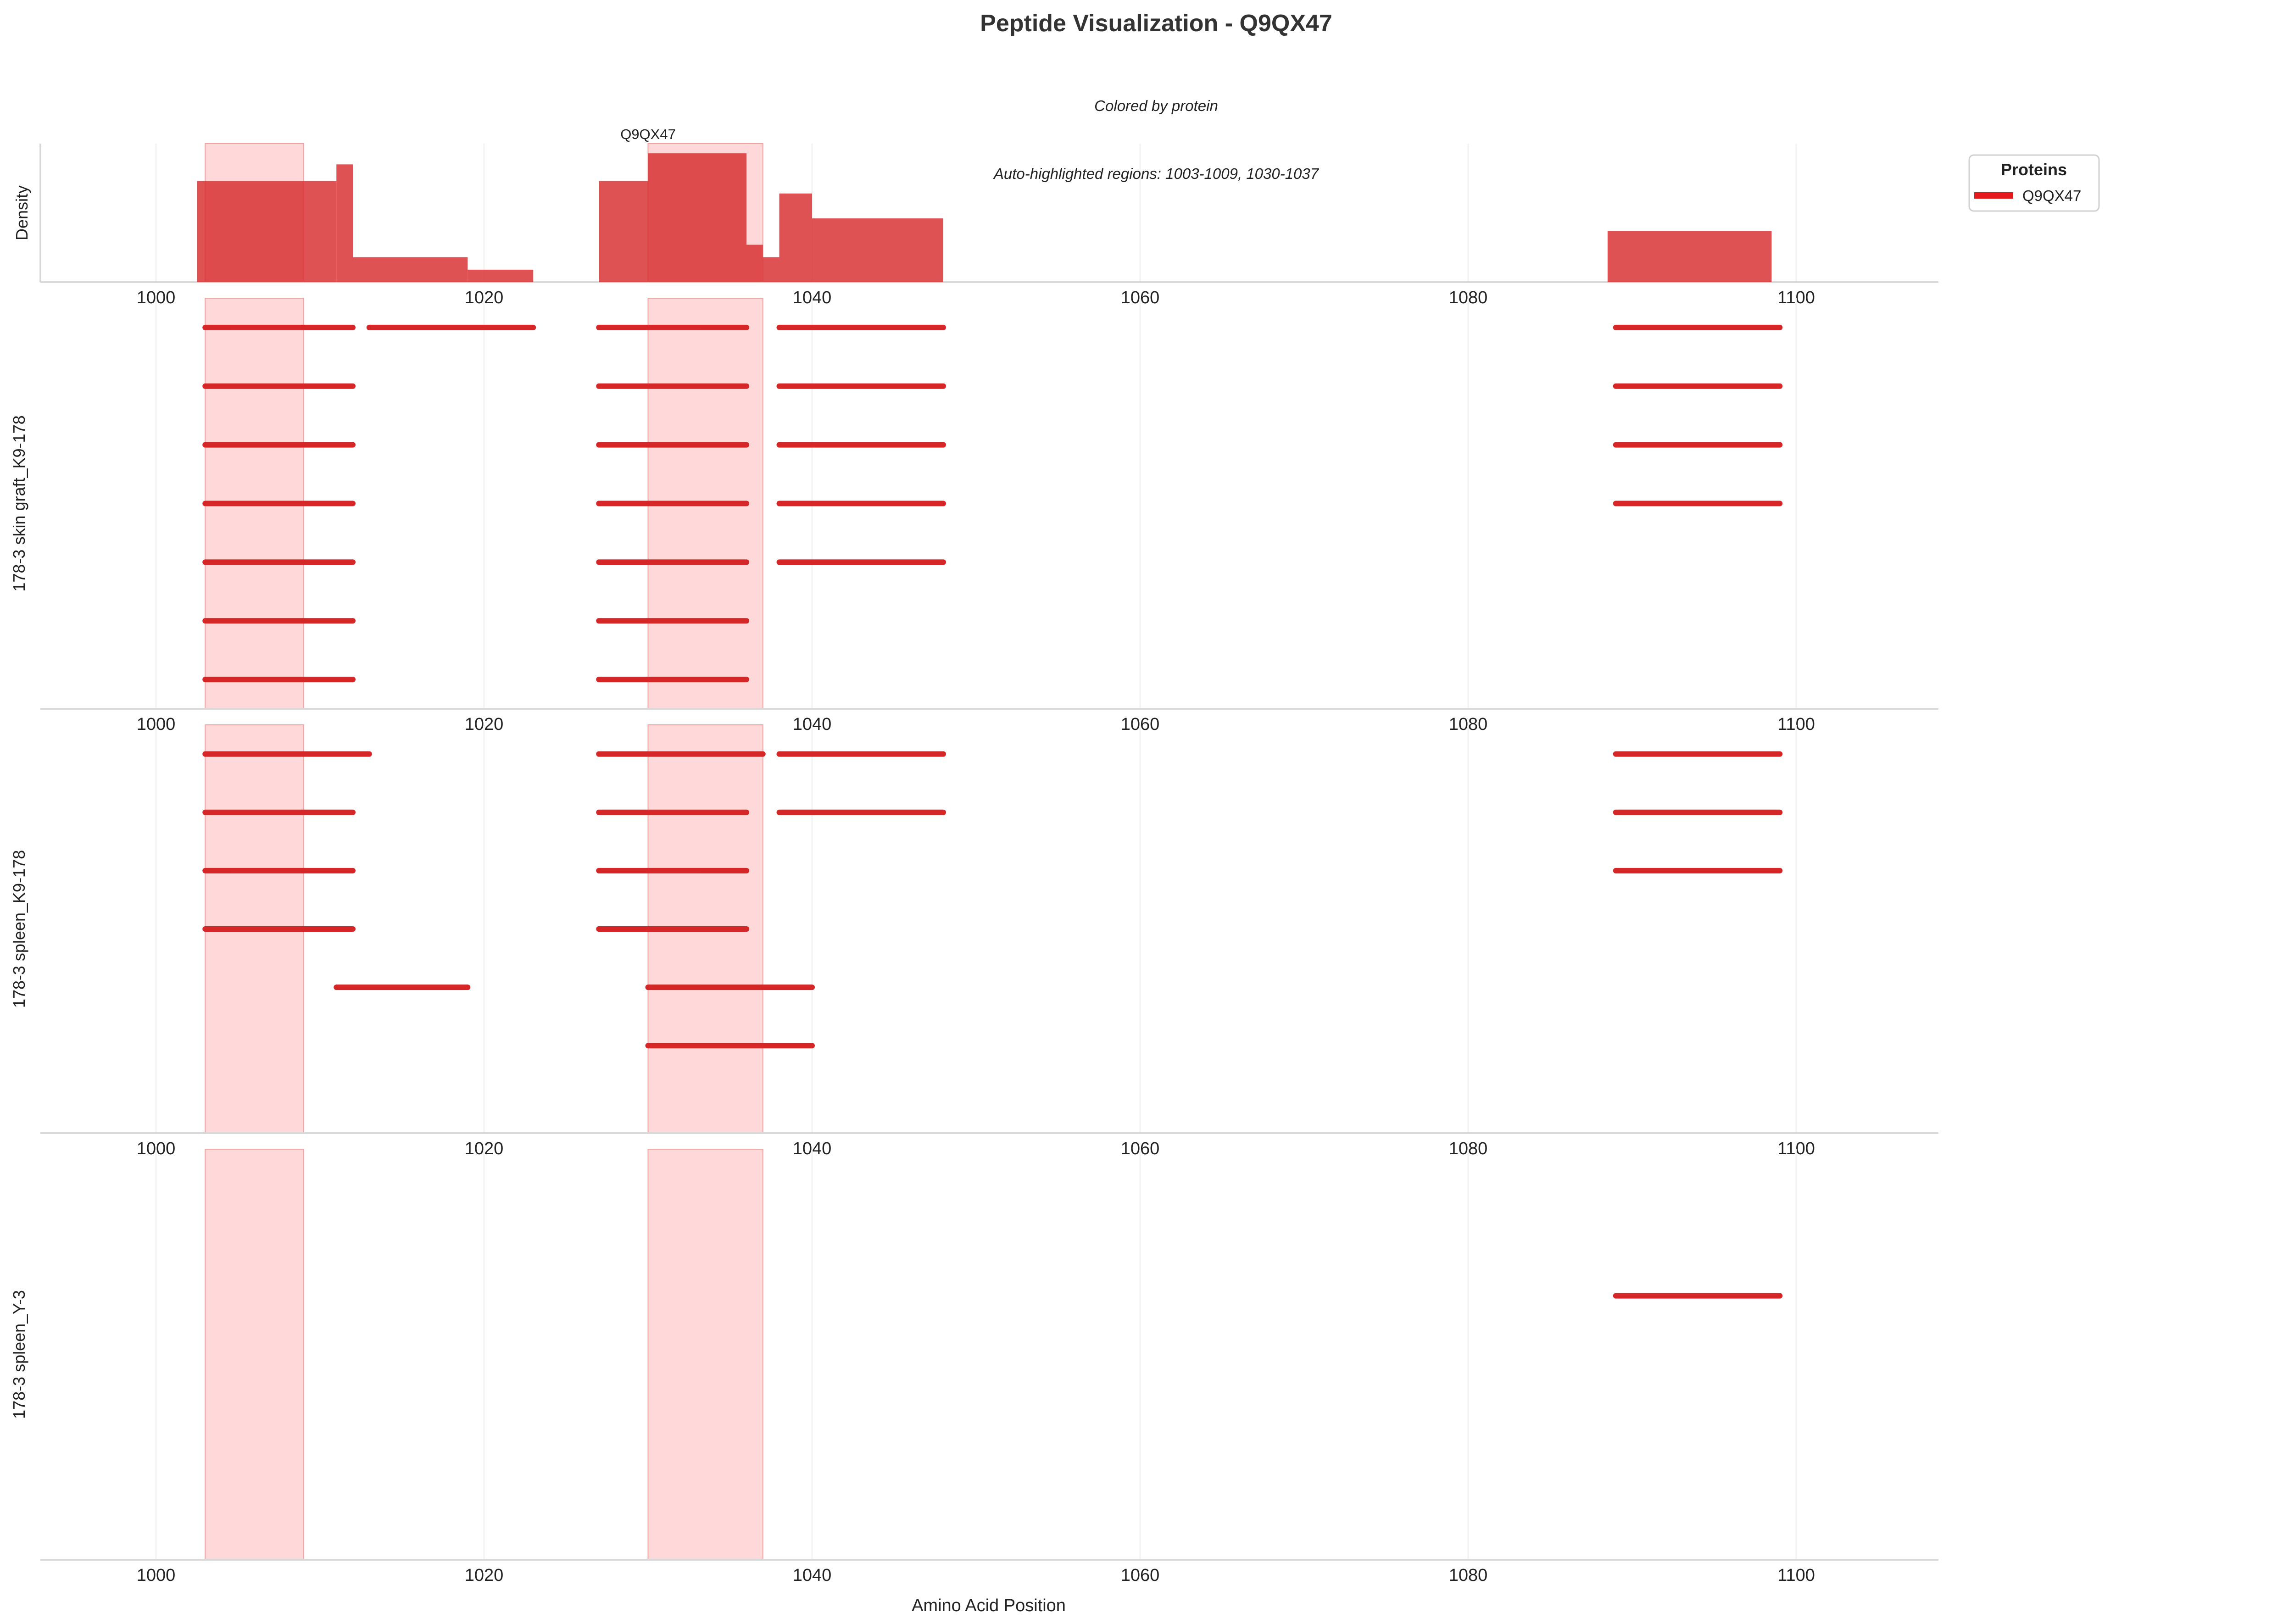  What do you see at coordinates (2034, 183) in the screenshot?
I see `legend: Proteins Q9QX47` at bounding box center [2034, 183].